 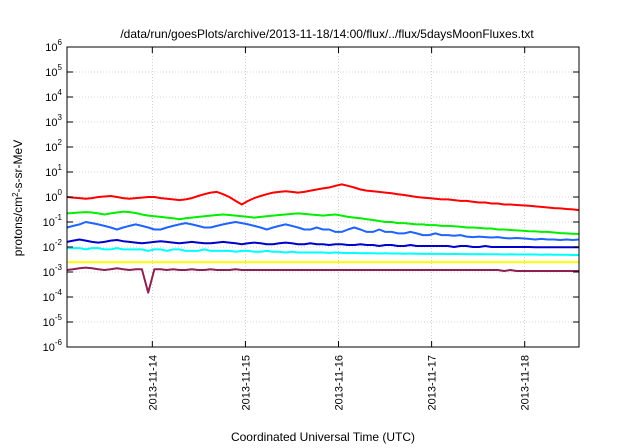 I want to click on x-tick-label: 2013-11-18, so click(x=526, y=382).